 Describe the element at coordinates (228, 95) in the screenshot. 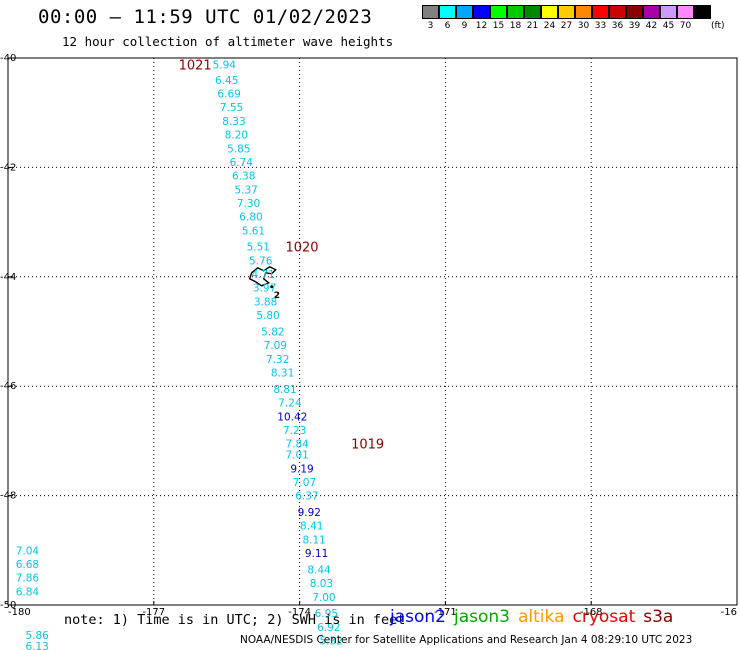

I see `wave-height-value: 6.69` at that location.